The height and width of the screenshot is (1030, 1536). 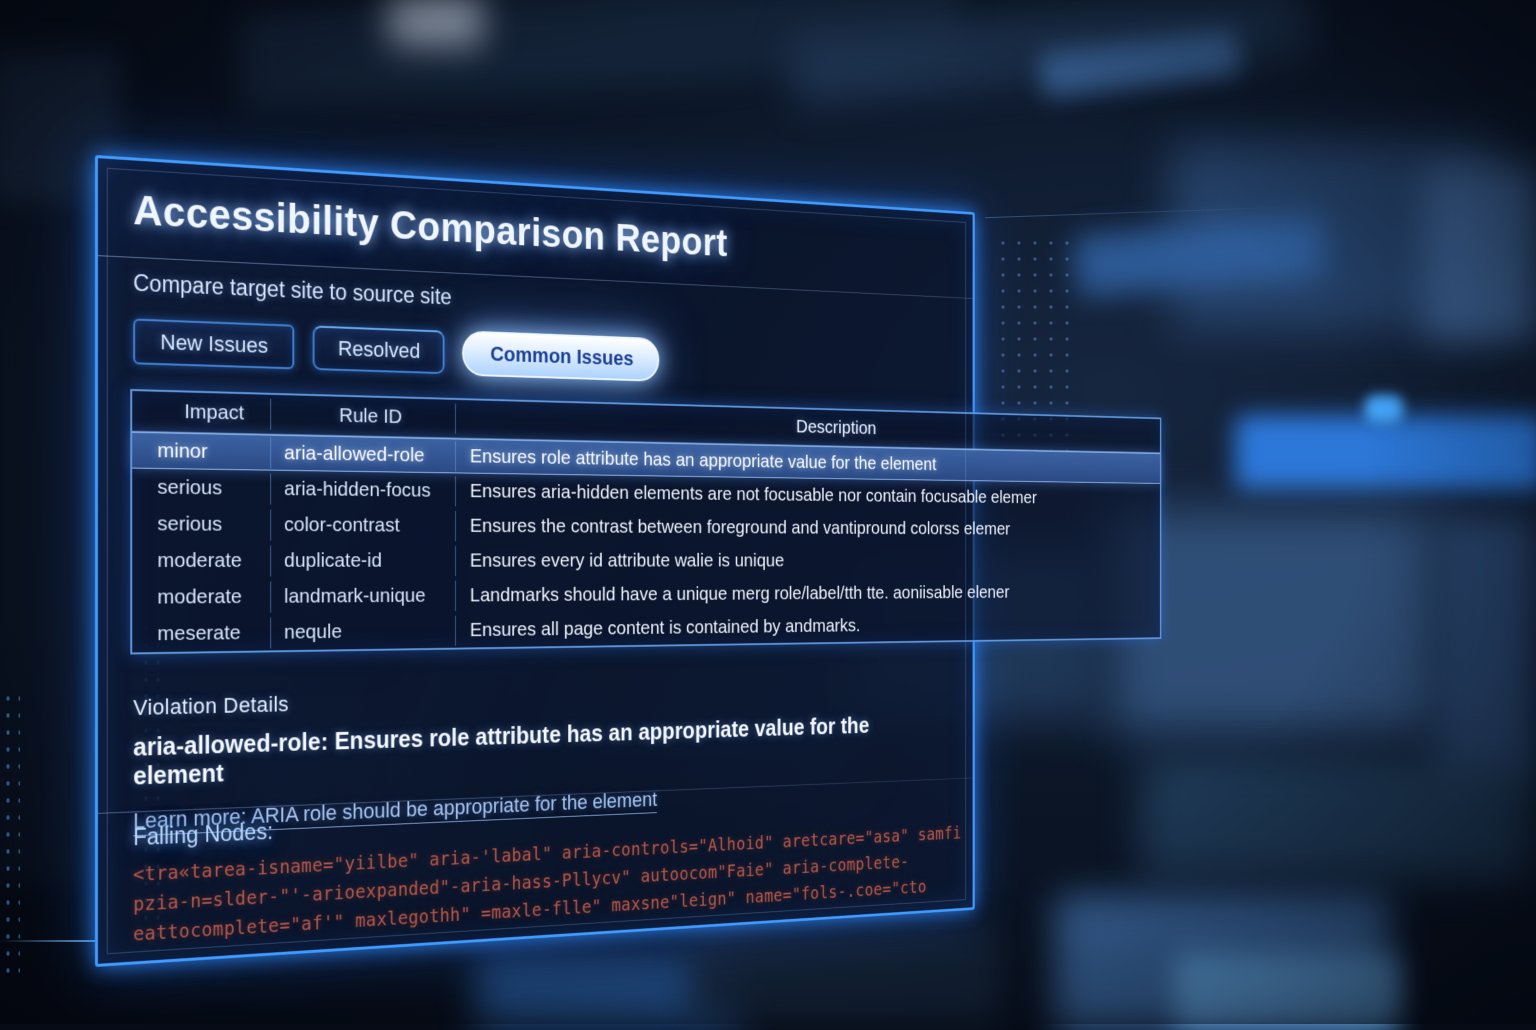 What do you see at coordinates (363, 489) in the screenshot?
I see `rule-id-cell: aria-hidden-focus` at bounding box center [363, 489].